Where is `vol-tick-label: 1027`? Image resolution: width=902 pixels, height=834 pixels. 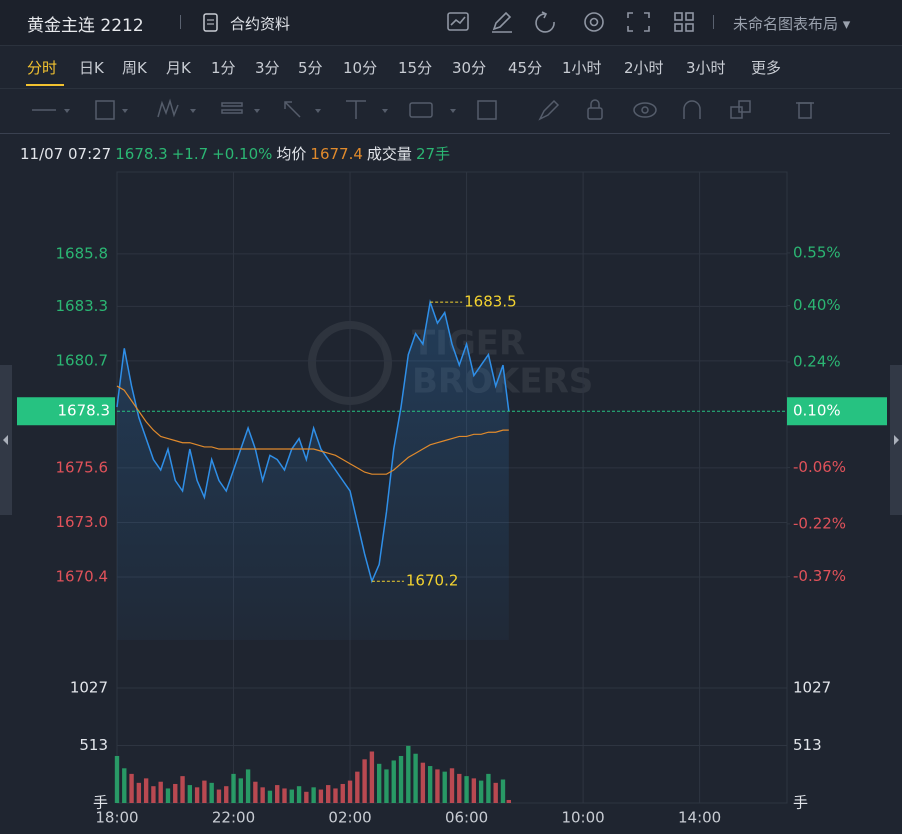 vol-tick-label: 1027 is located at coordinates (812, 688).